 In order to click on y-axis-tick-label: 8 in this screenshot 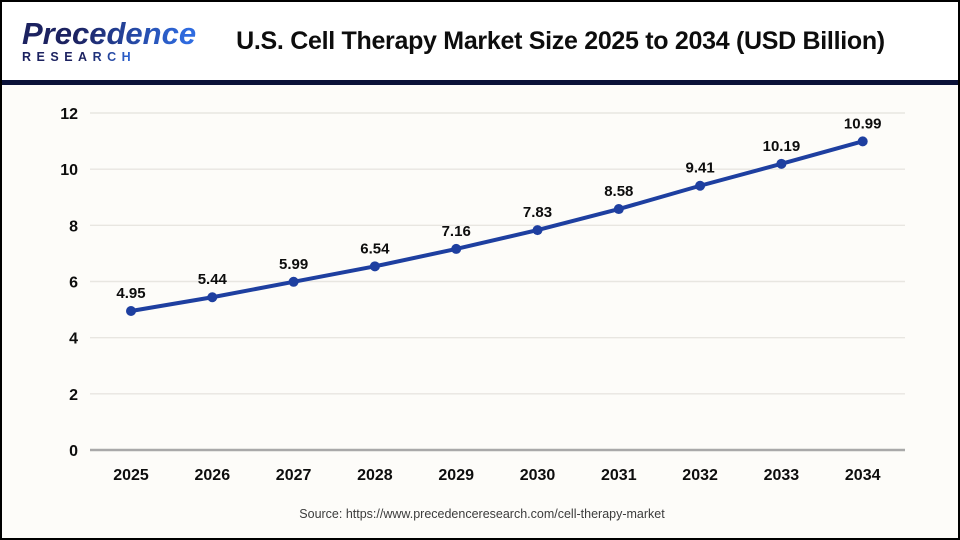, I will do `click(73, 226)`.